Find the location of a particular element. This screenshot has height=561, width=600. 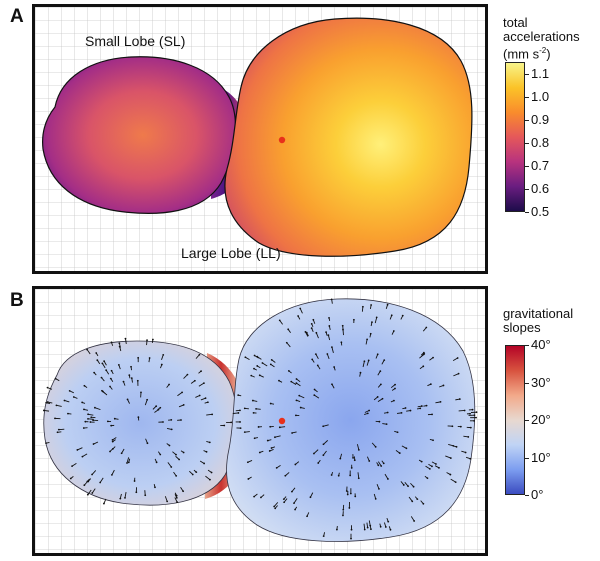

colorbar-b-tick-label: 10° is located at coordinates (541, 457).